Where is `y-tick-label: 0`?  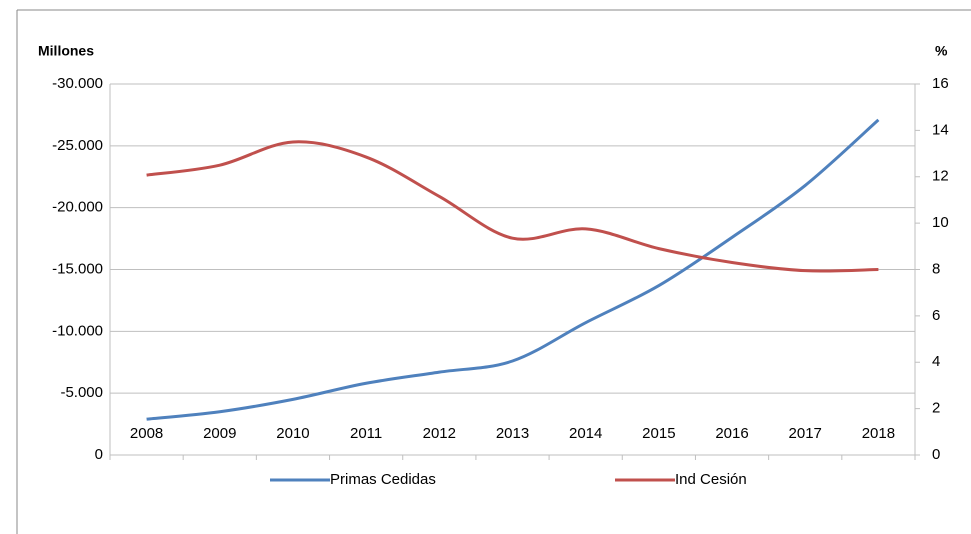 y-tick-label: 0 is located at coordinates (99, 454).